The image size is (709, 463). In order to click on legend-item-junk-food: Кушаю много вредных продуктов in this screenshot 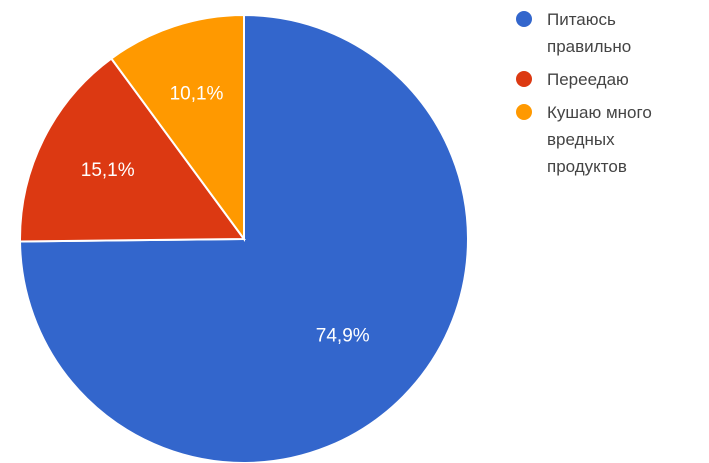, I will do `click(611, 139)`.